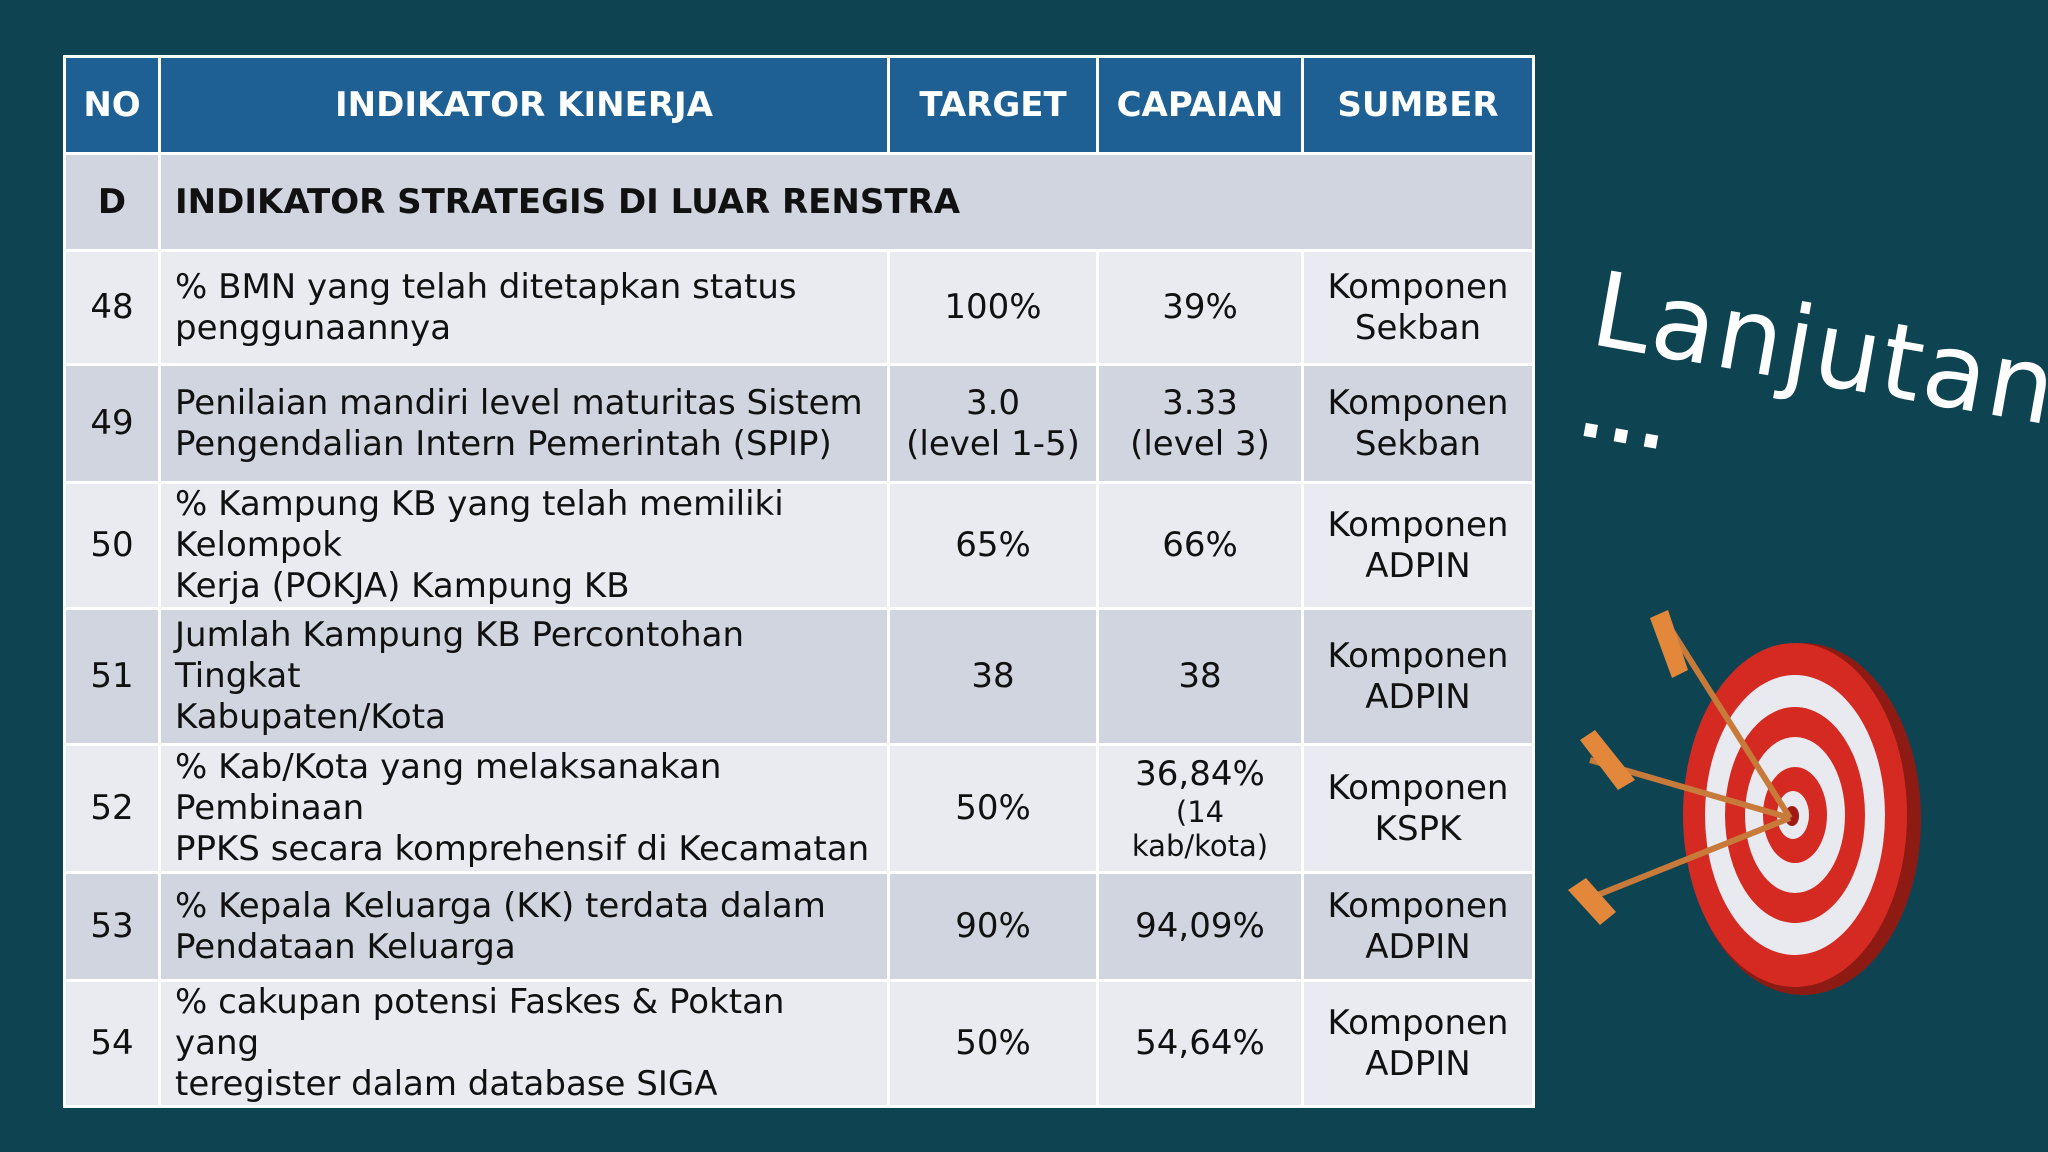 The height and width of the screenshot is (1152, 2048). Describe the element at coordinates (993, 443) in the screenshot. I see `cell-target-line: (level 1-5)` at that location.